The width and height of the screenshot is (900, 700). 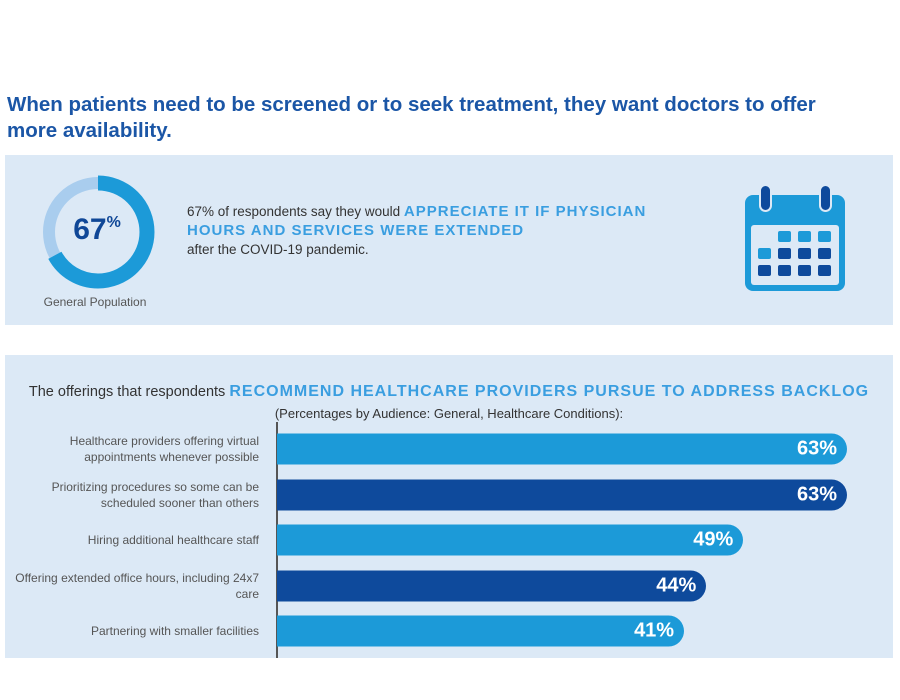 What do you see at coordinates (173, 540) in the screenshot?
I see `category-label: Hiring additional healthcare staff` at bounding box center [173, 540].